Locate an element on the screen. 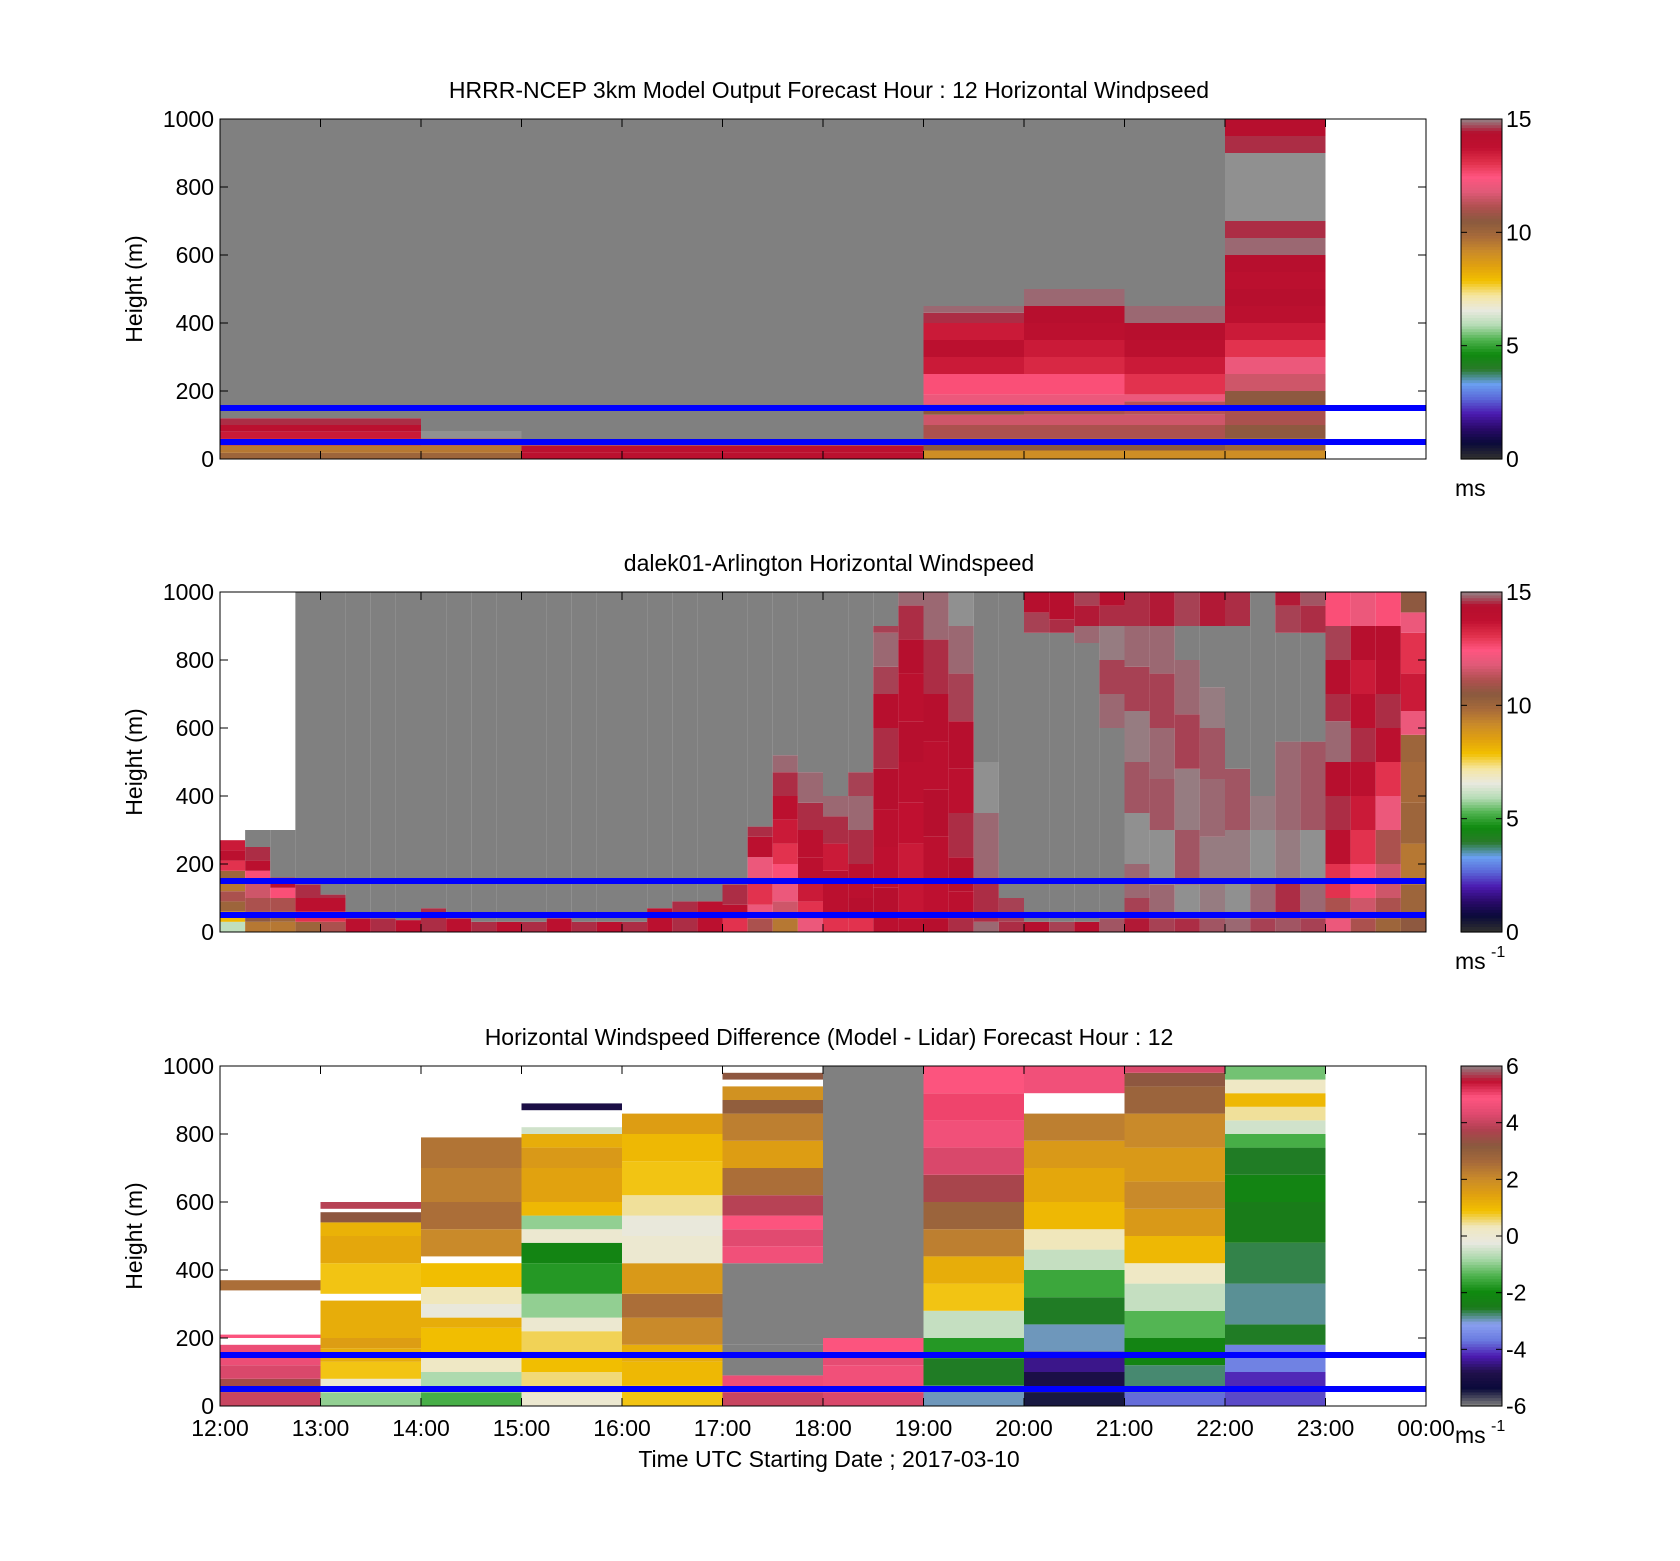 The height and width of the screenshot is (1561, 1680). y-tick-label: 1000 is located at coordinates (188, 1066).